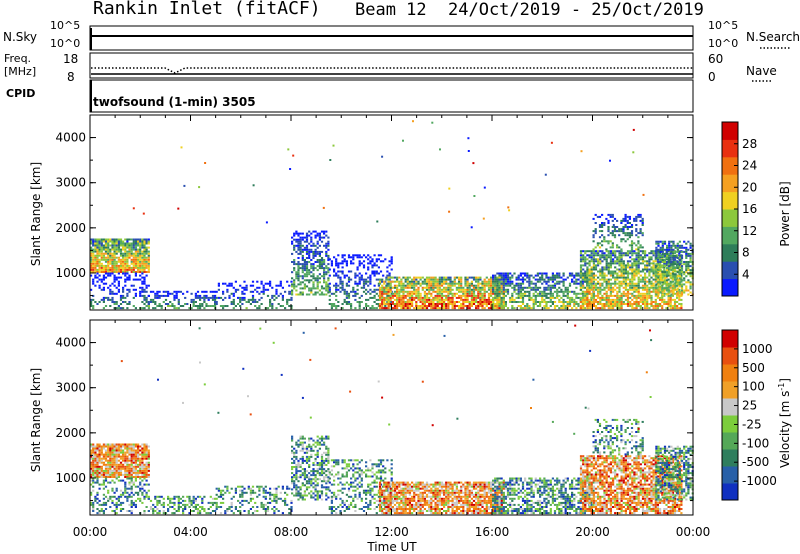  What do you see at coordinates (65, 25) in the screenshot?
I see `nsky-tick-top: 10^5` at bounding box center [65, 25].